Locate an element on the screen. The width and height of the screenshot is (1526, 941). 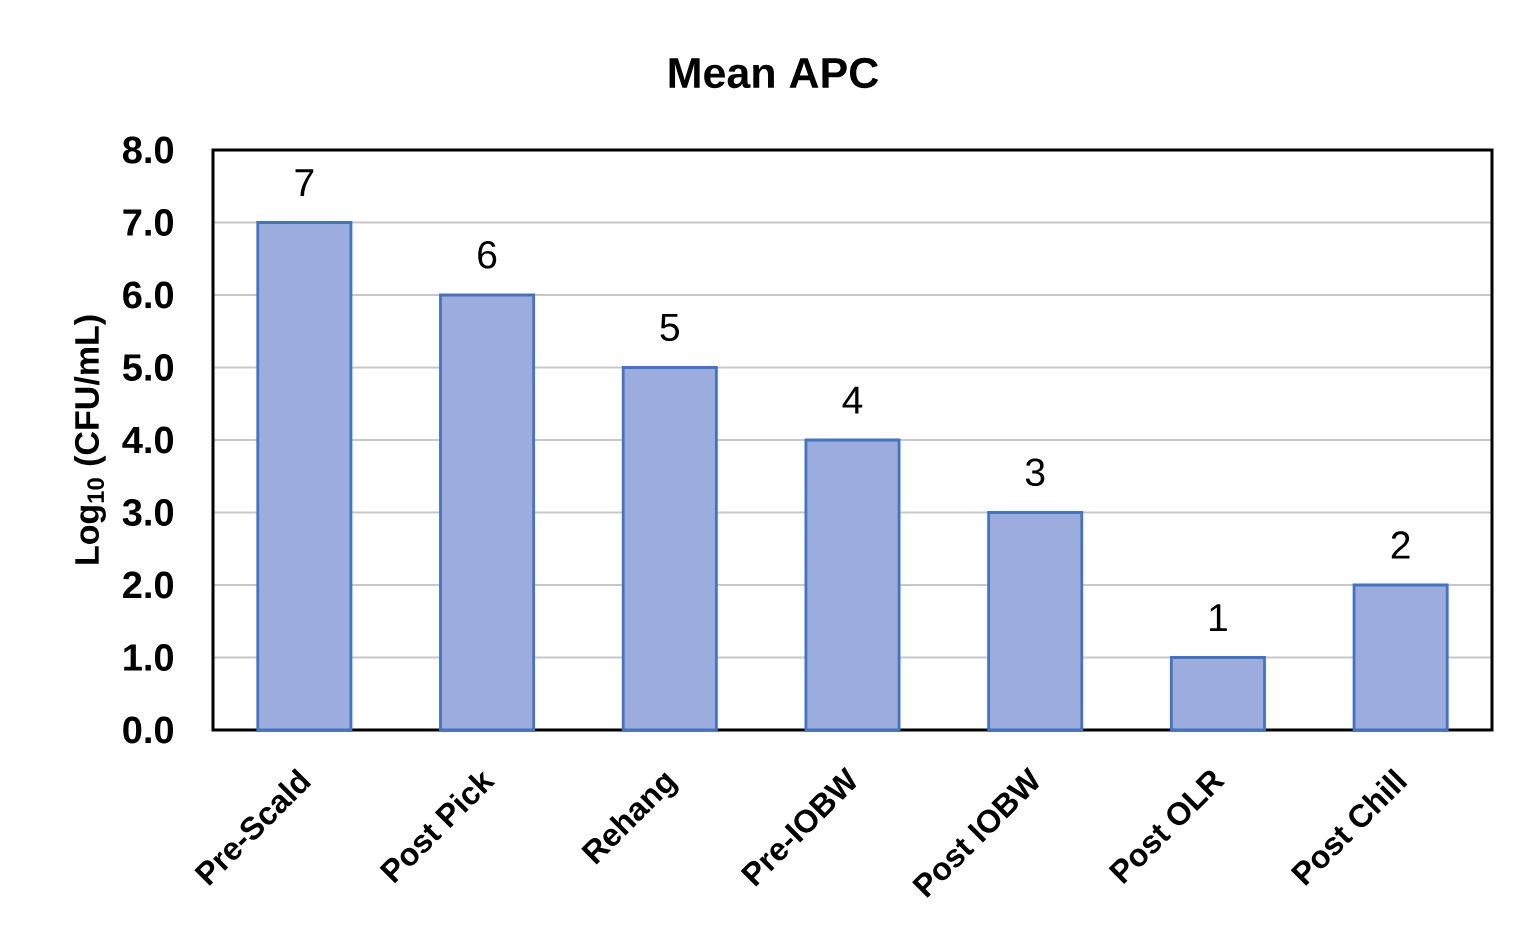
data-label: 2 is located at coordinates (1400, 545).